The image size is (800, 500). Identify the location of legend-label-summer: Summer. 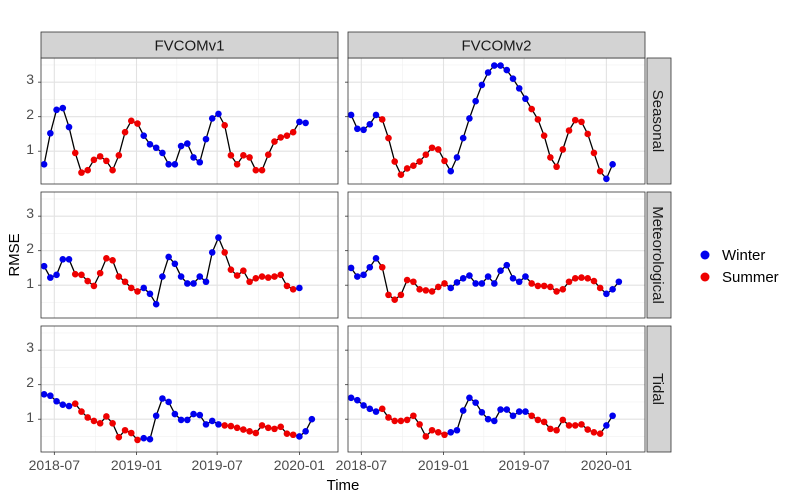
(750, 277).